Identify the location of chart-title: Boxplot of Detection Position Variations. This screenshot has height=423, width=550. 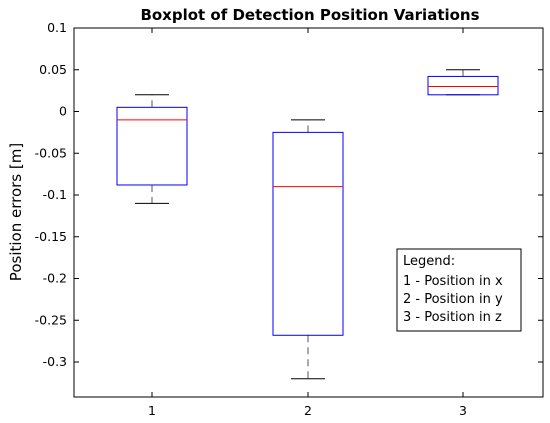
(309, 15).